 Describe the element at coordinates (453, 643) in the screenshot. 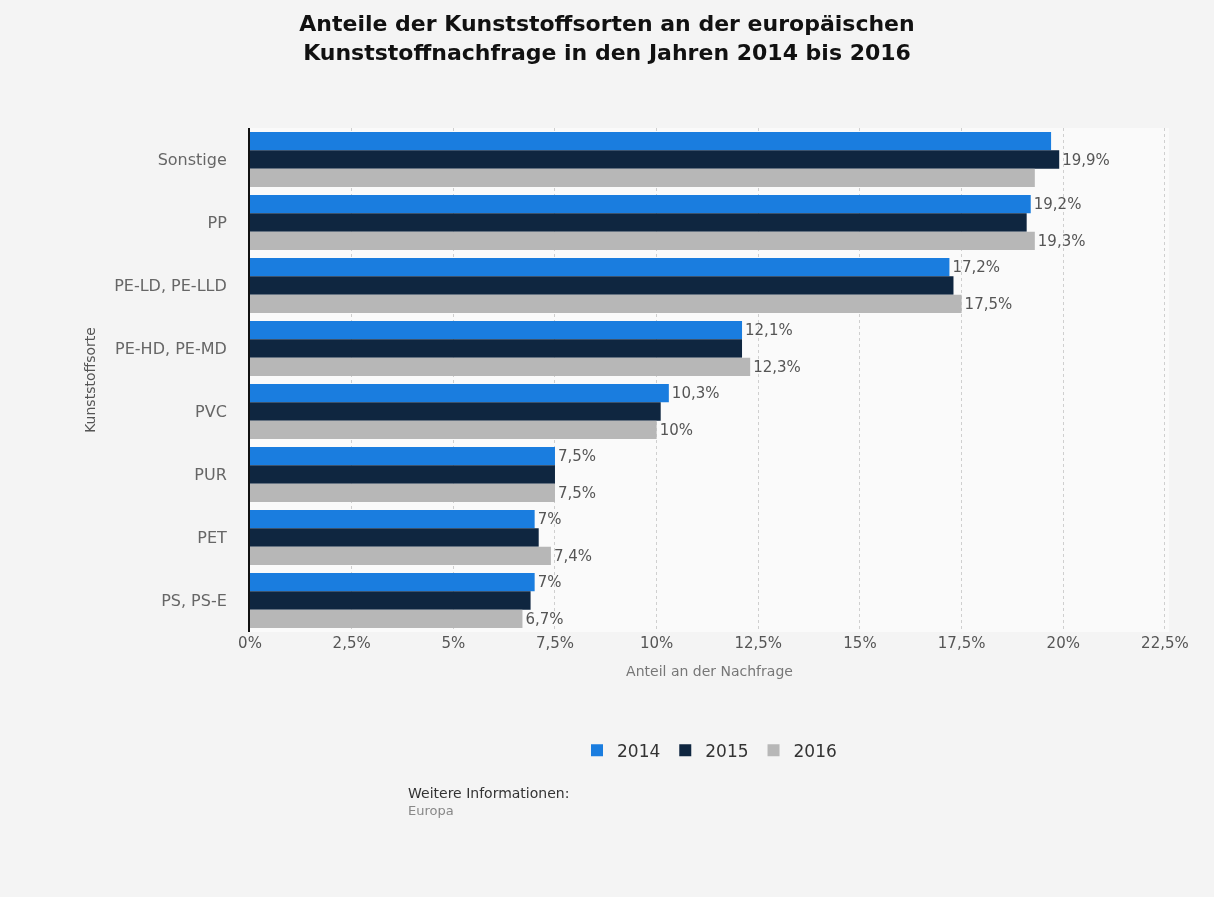

I see `x-tick-label: 5%` at that location.